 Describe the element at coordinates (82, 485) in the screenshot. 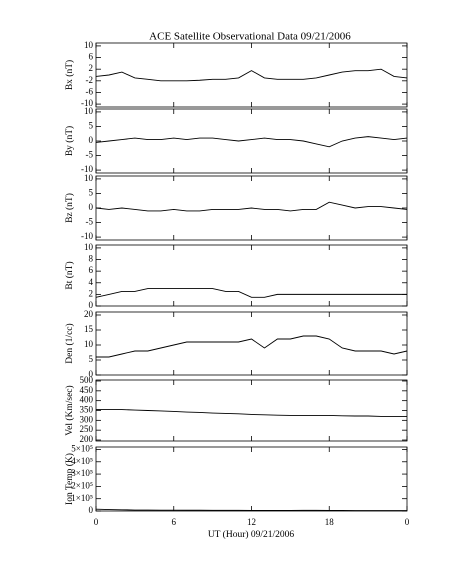

I see `y-tick-label: 2×10⁵` at that location.